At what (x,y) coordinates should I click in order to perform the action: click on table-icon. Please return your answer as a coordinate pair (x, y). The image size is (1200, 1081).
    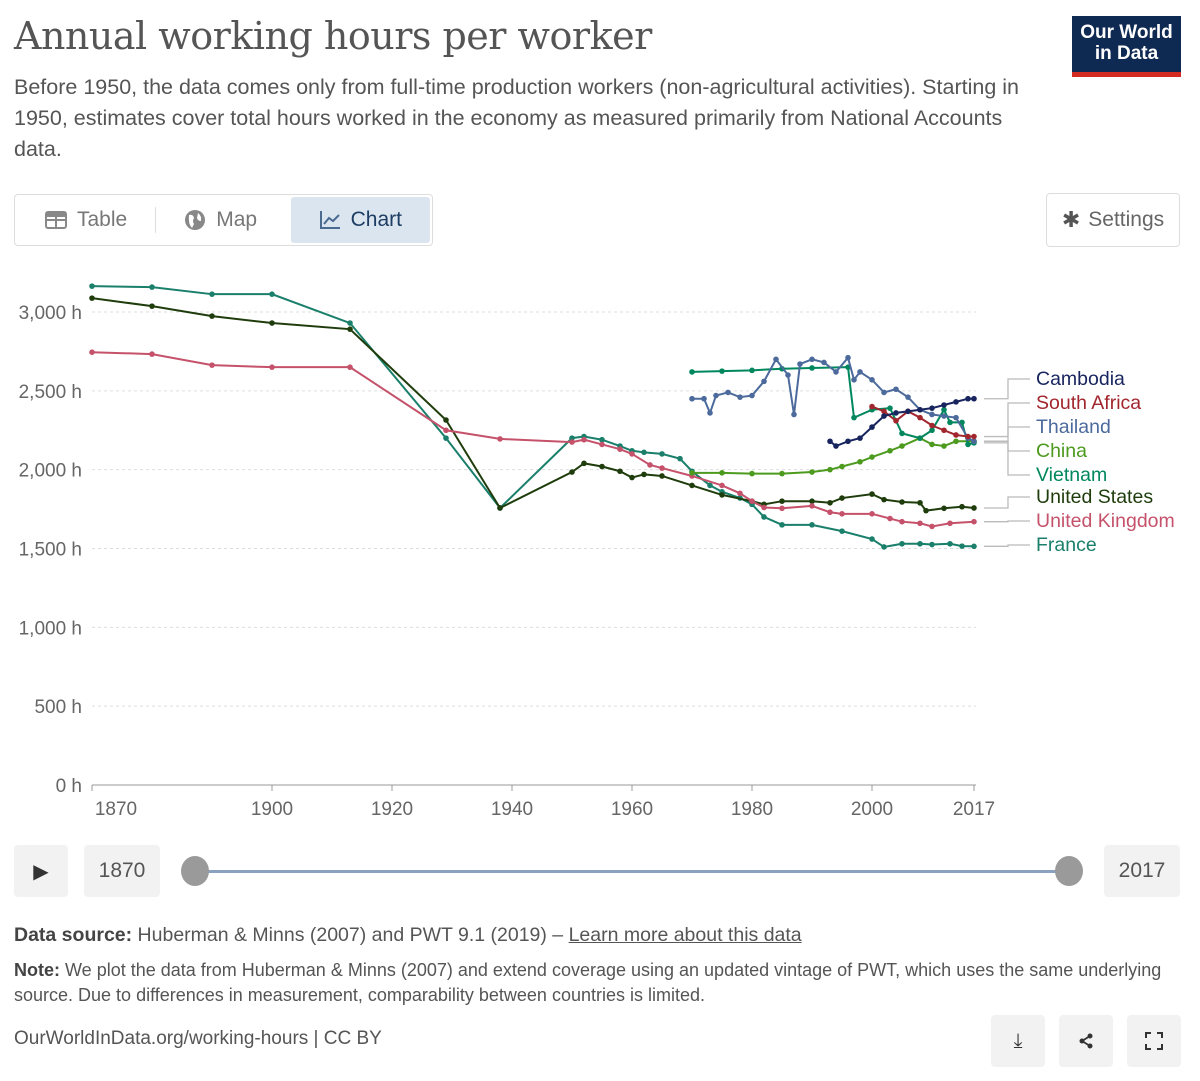
    Looking at the image, I should click on (56, 220).